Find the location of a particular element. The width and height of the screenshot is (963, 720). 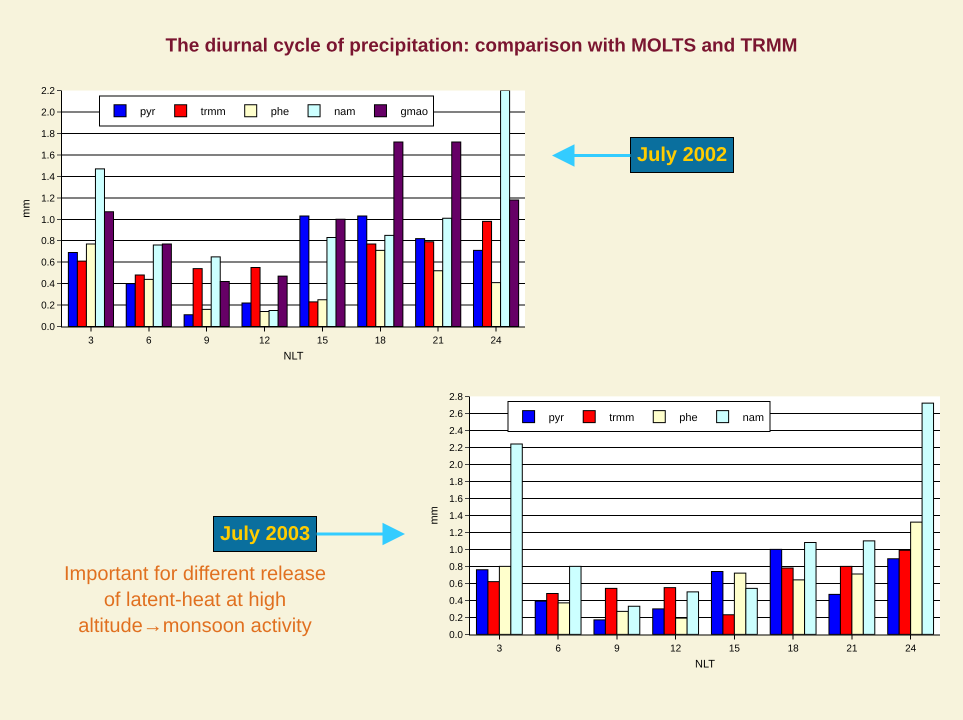

text: July 2003 is located at coordinates (265, 534).